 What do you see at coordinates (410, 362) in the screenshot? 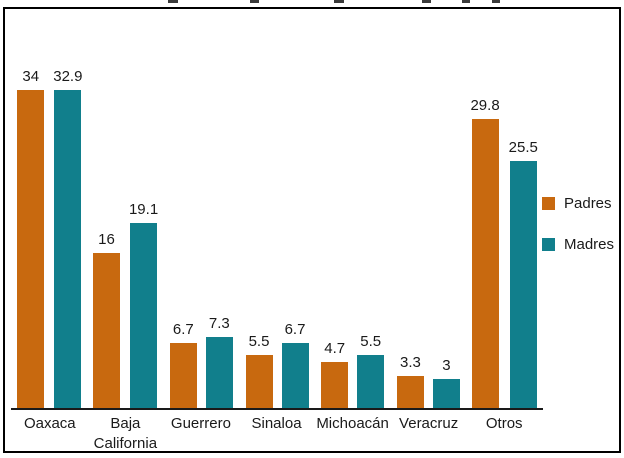
I see `value-label: 3.3` at bounding box center [410, 362].